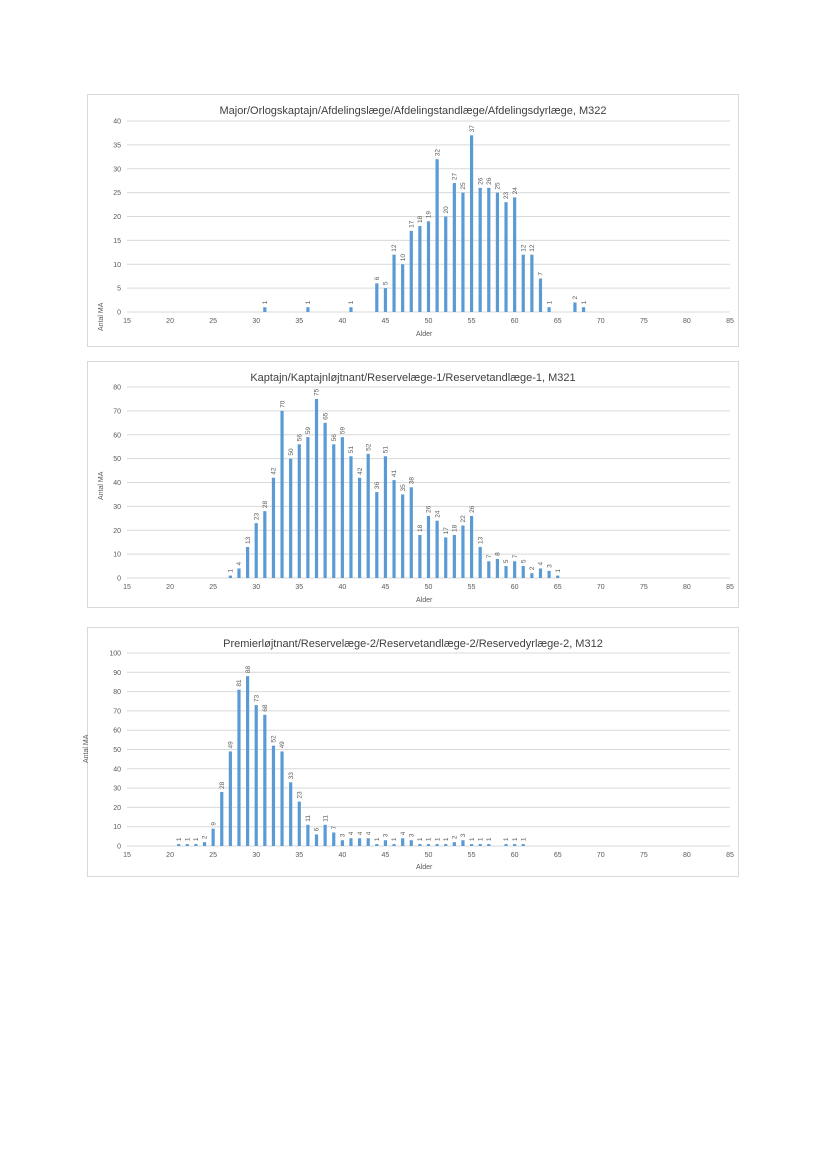 The image size is (827, 1169). Describe the element at coordinates (127, 321) in the screenshot. I see `x-tick-label: 15` at that location.